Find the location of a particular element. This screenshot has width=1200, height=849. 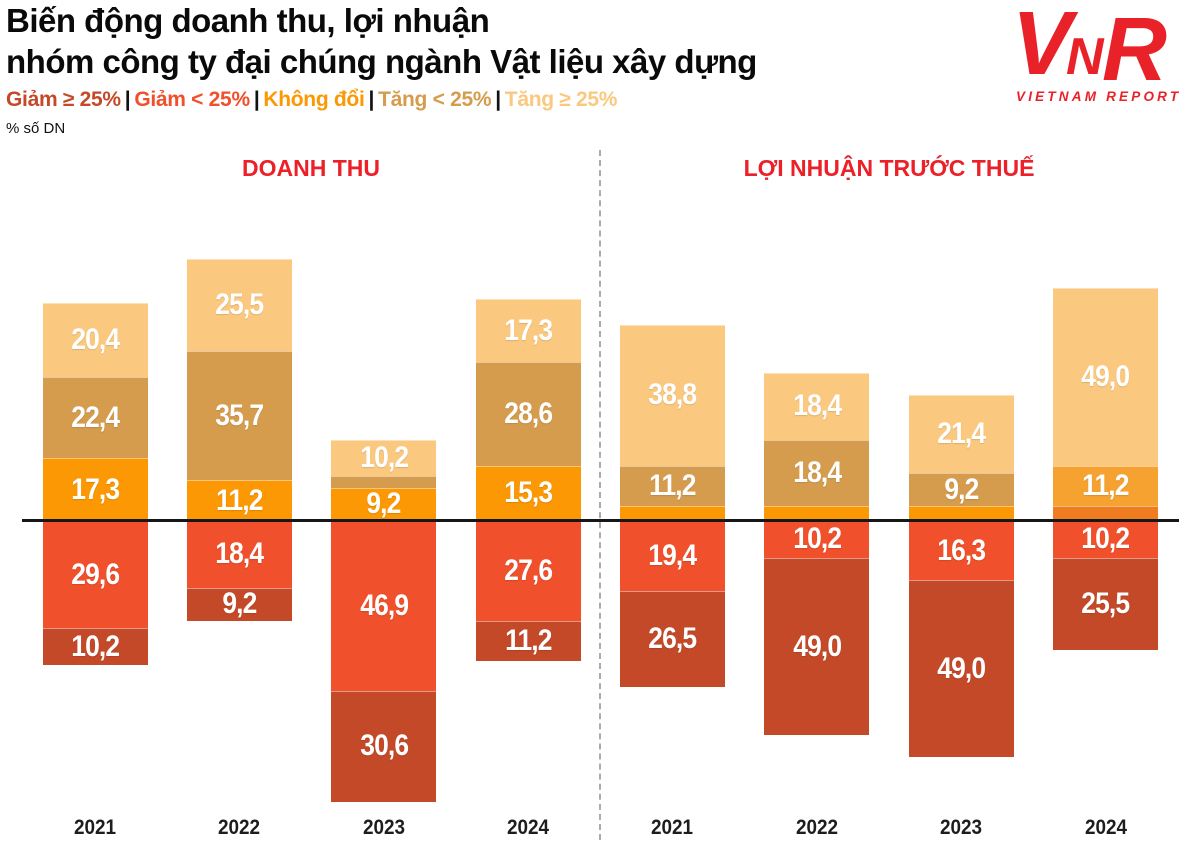

vnr-logo-text: VIETNAM REPORT is located at coordinates (1098, 96).